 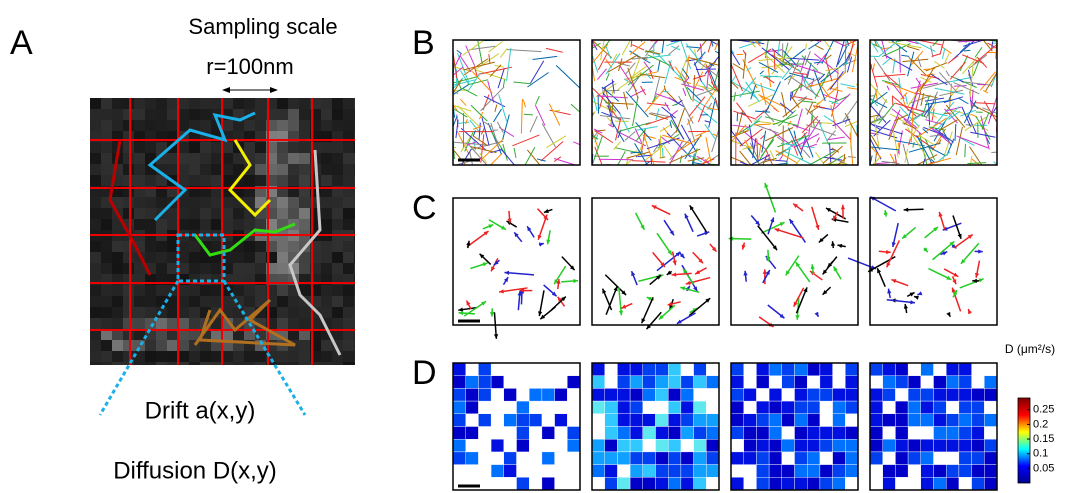 I want to click on colorbar-tick-label: 0.1, so click(x=1040, y=454).